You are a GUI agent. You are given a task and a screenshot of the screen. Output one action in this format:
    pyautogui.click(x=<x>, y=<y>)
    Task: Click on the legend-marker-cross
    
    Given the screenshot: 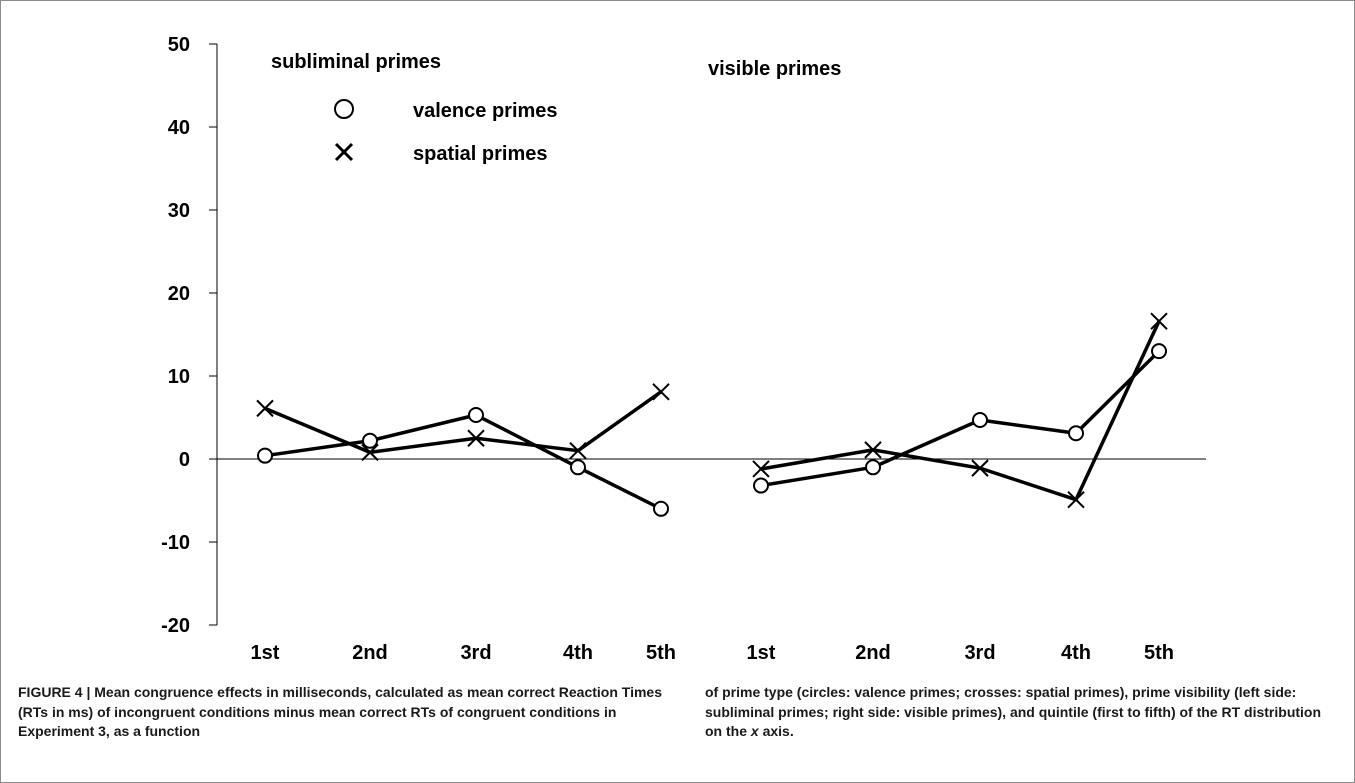 What is the action you would take?
    pyautogui.click(x=344, y=152)
    